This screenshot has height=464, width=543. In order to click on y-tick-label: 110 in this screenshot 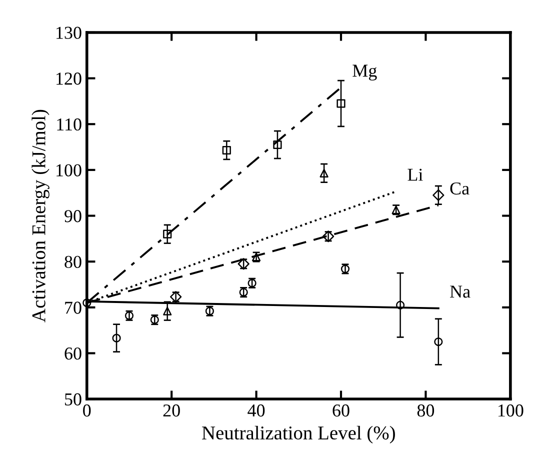, I will do `click(69, 124)`.